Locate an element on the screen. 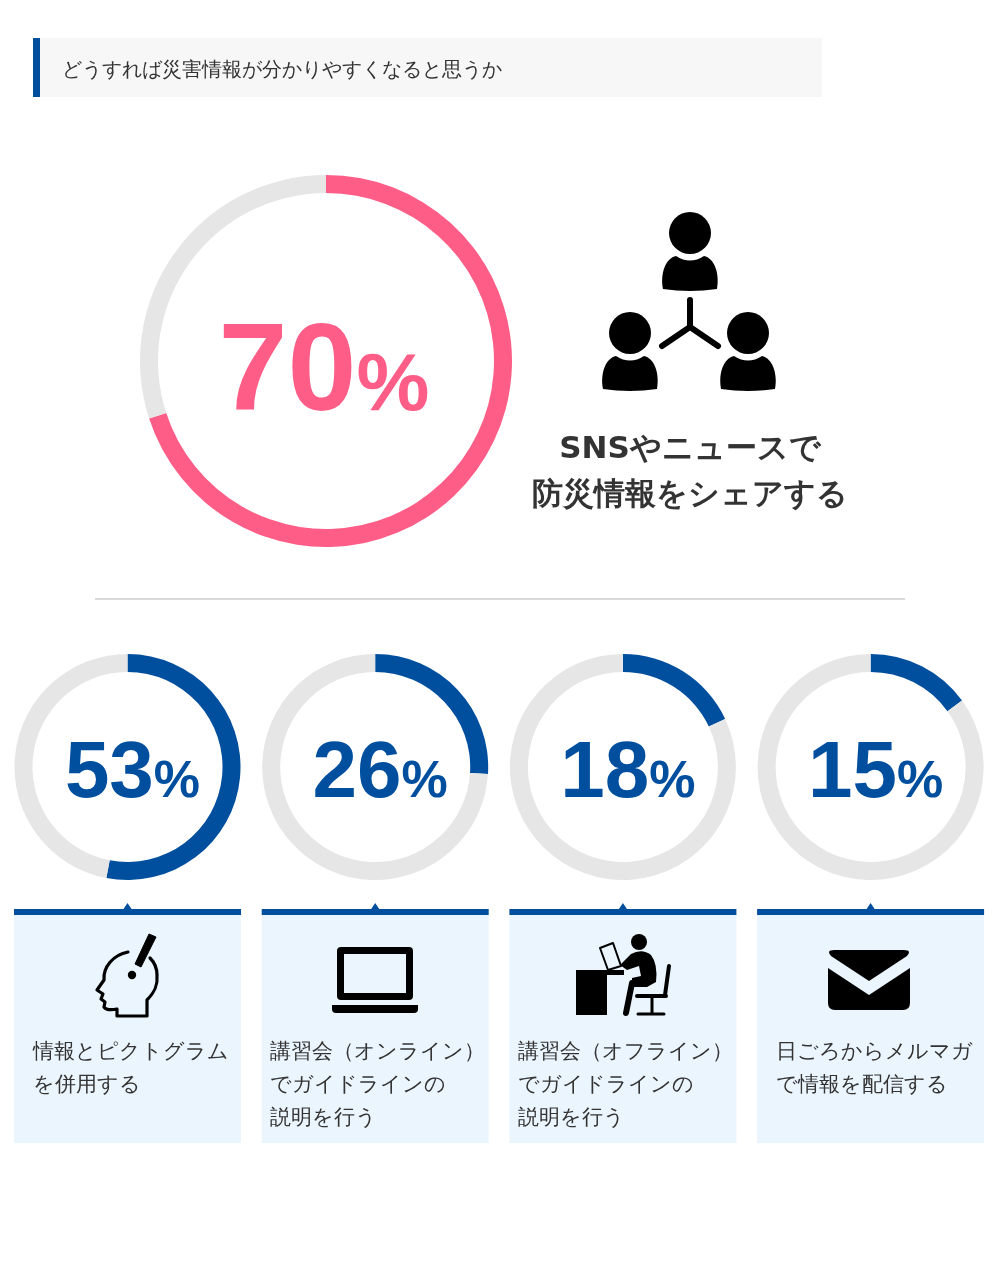  data-label: 53% is located at coordinates (132, 769).